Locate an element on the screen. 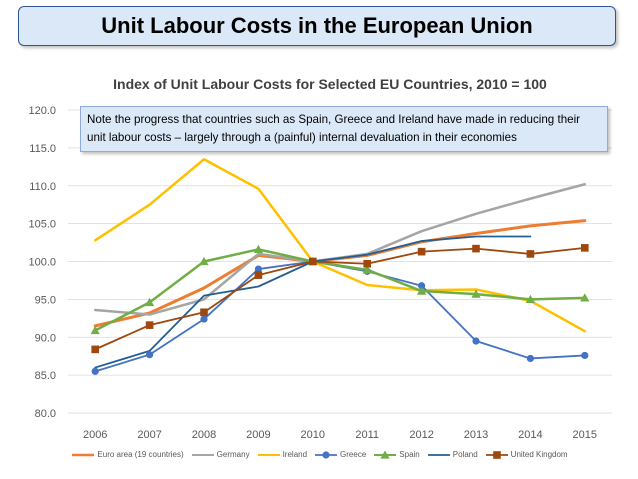  legend-item-greece: Greece is located at coordinates (340, 454).